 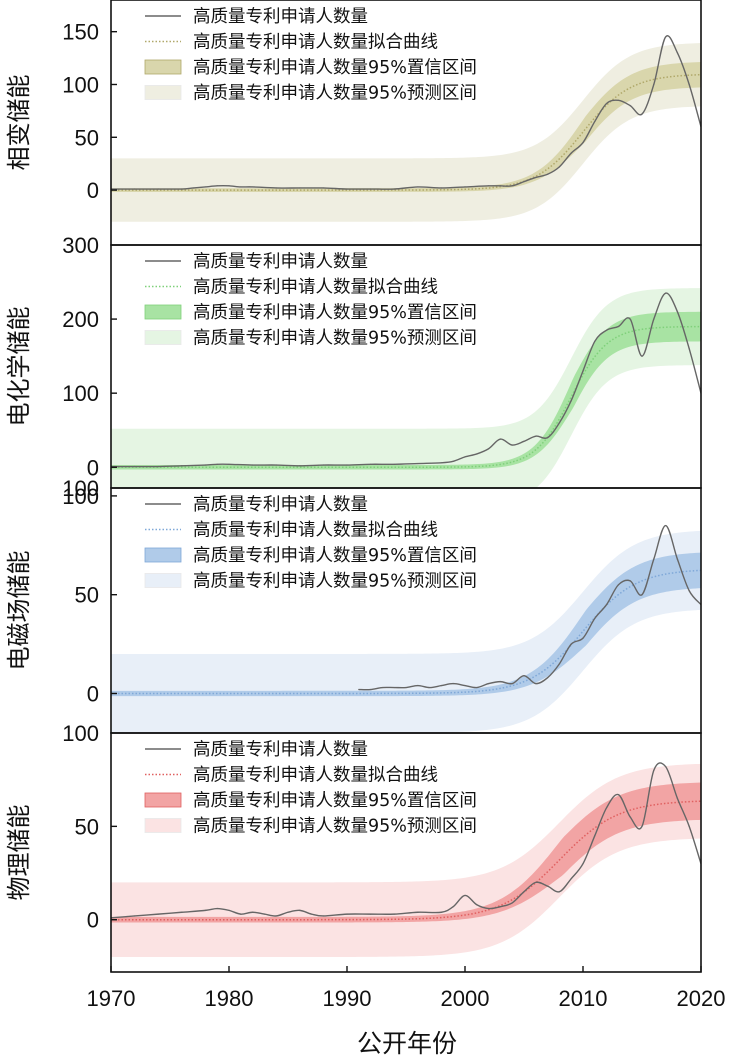 I want to click on legend-label: 高质量专利申请人数量95%置信区间, so click(x=335, y=68).